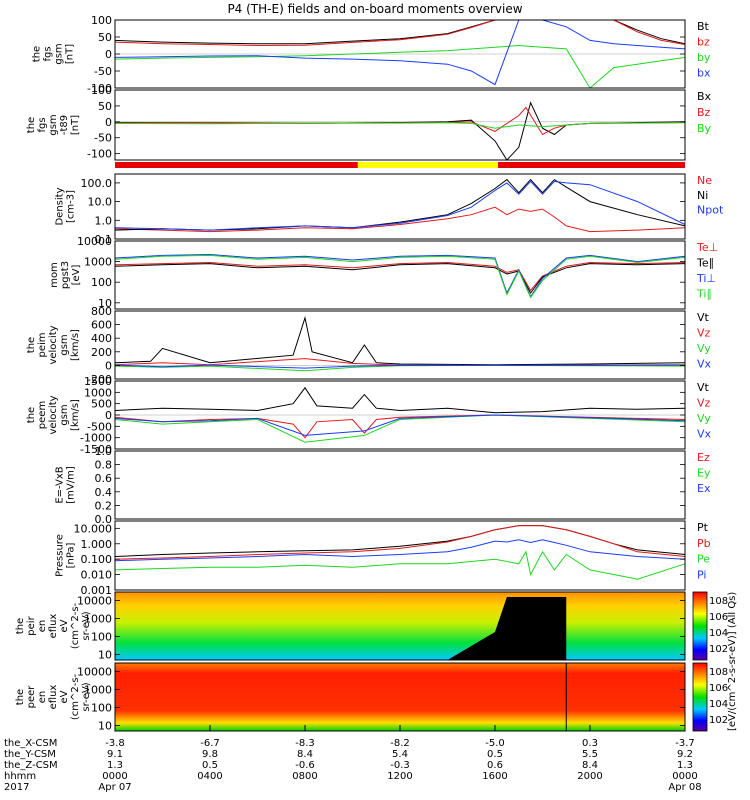 The image size is (750, 800). What do you see at coordinates (400, 743) in the screenshot?
I see `x-tick-label: -8.2` at bounding box center [400, 743].